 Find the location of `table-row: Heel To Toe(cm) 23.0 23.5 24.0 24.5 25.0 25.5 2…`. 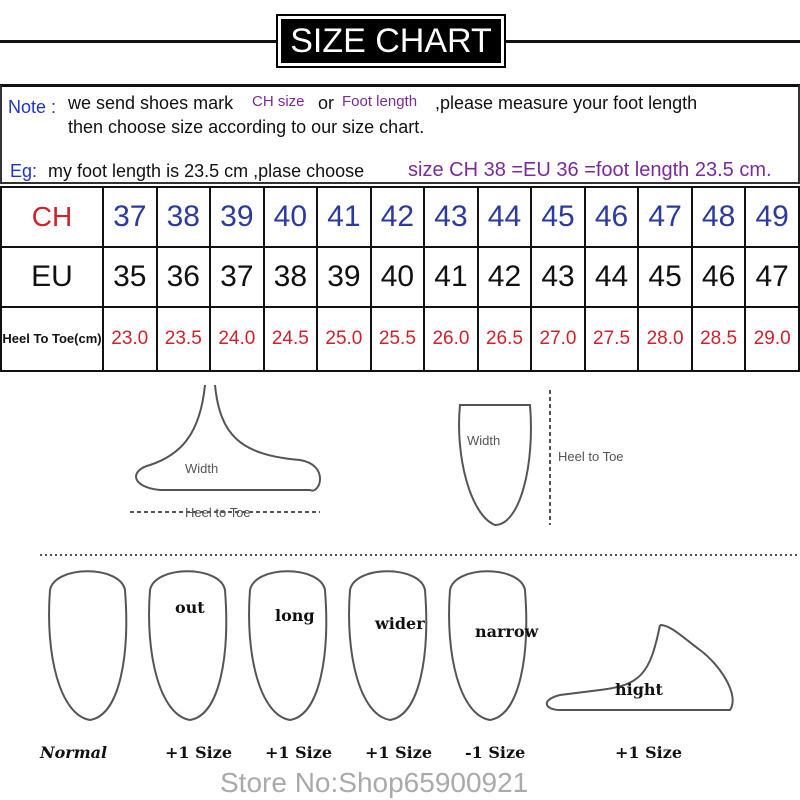

table-row: Heel To Toe(cm) 23.0 23.5 24.0 24.5 25.0 25.5 2… is located at coordinates (400, 339).